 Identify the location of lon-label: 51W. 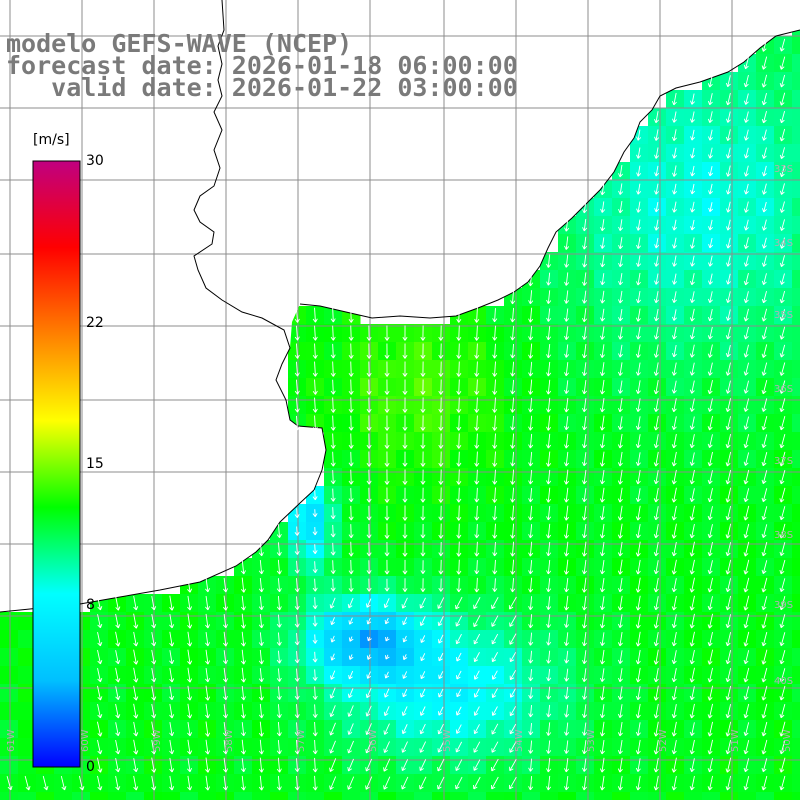
(735, 740).